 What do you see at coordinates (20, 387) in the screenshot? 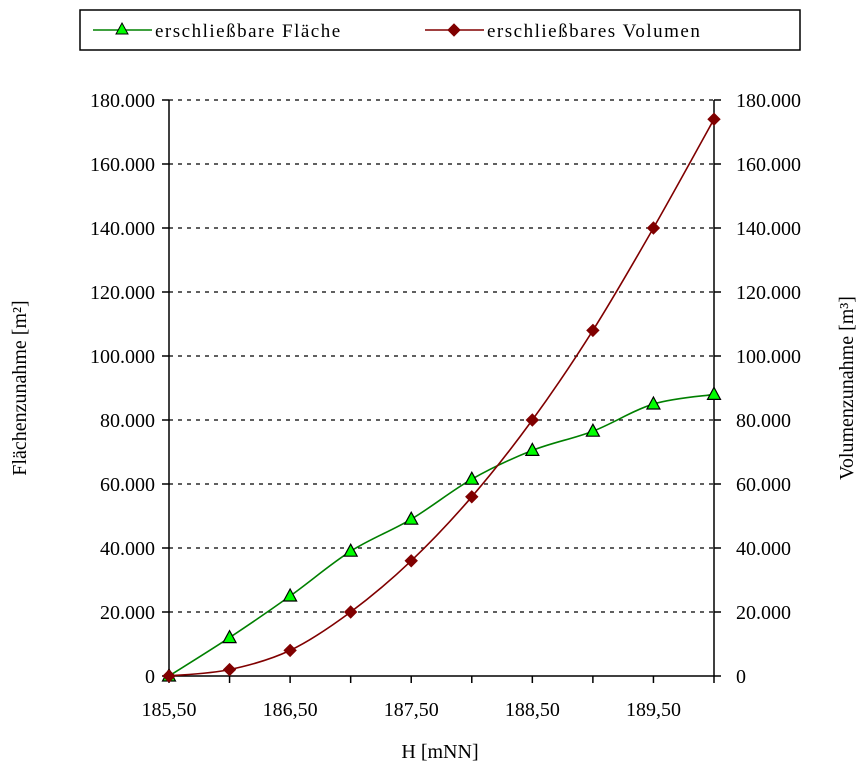
I see `y-axis-title-left: Flächenzunahme [m²]` at bounding box center [20, 387].